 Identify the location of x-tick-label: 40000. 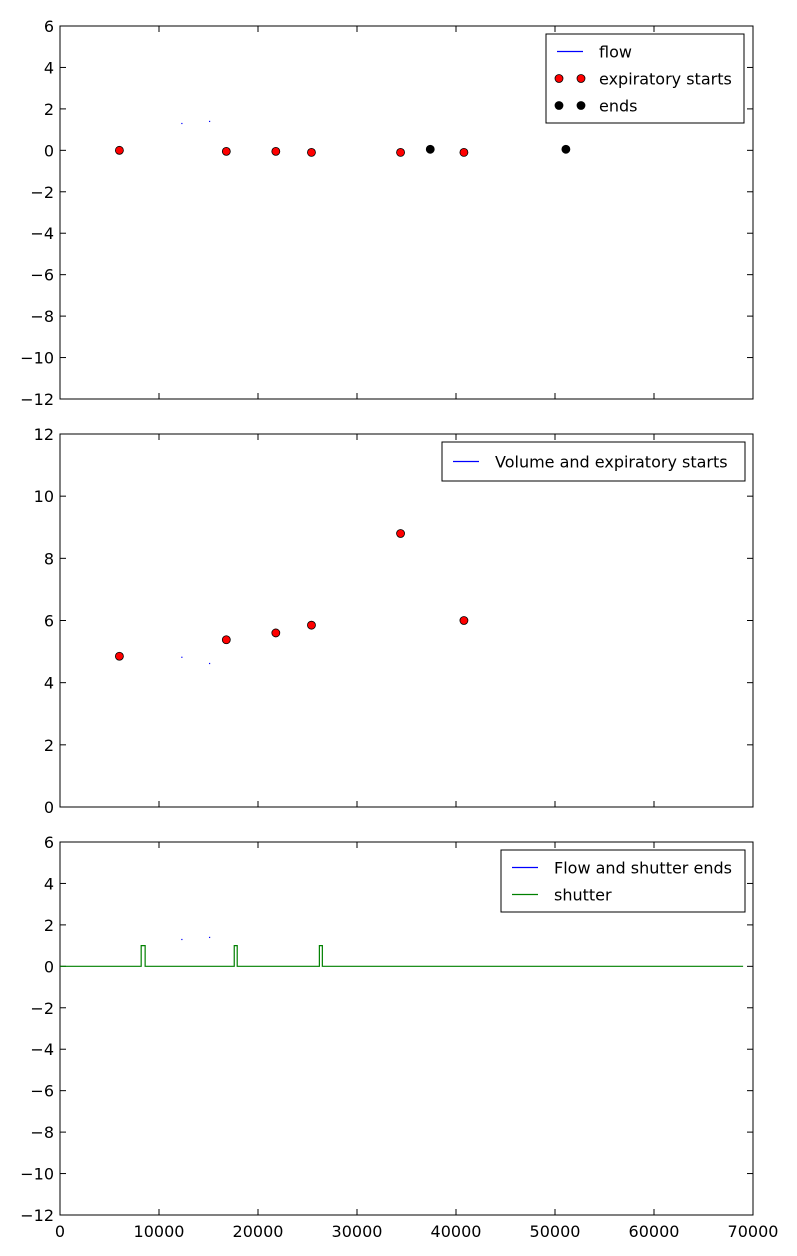
(456, 1231).